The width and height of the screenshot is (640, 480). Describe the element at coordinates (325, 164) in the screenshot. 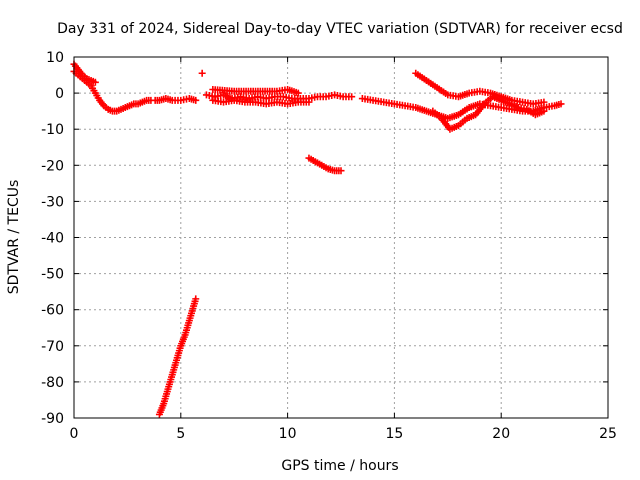

I see `series-dip-arc` at that location.